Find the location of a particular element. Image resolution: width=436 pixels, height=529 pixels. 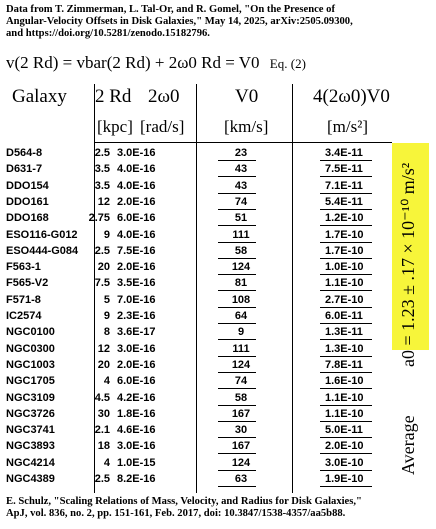

column-header-velocity: V0 is located at coordinates (247, 96).